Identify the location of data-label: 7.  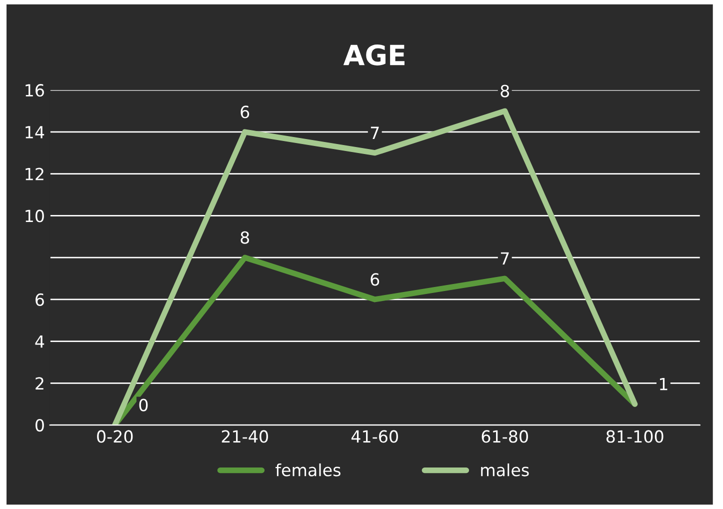
(504, 258).